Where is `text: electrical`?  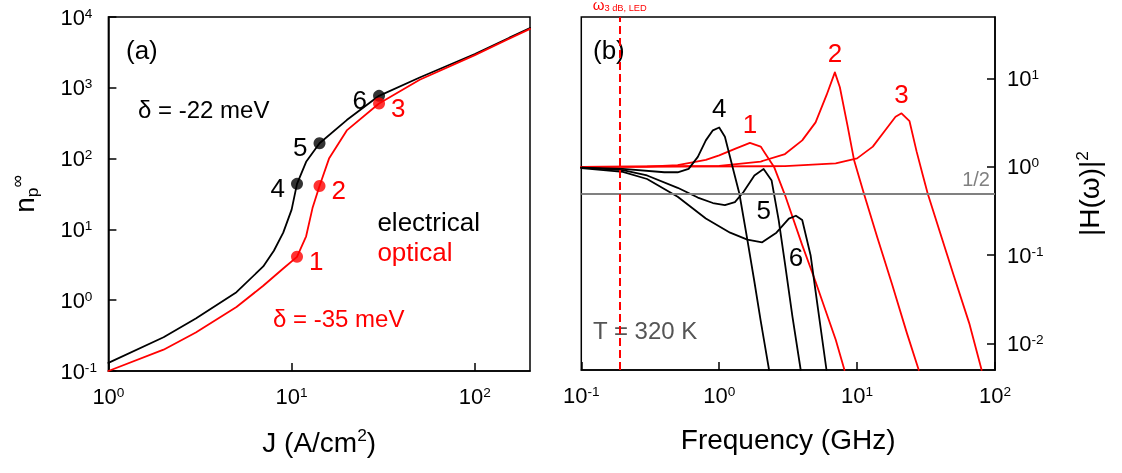
text: electrical is located at coordinates (428, 221).